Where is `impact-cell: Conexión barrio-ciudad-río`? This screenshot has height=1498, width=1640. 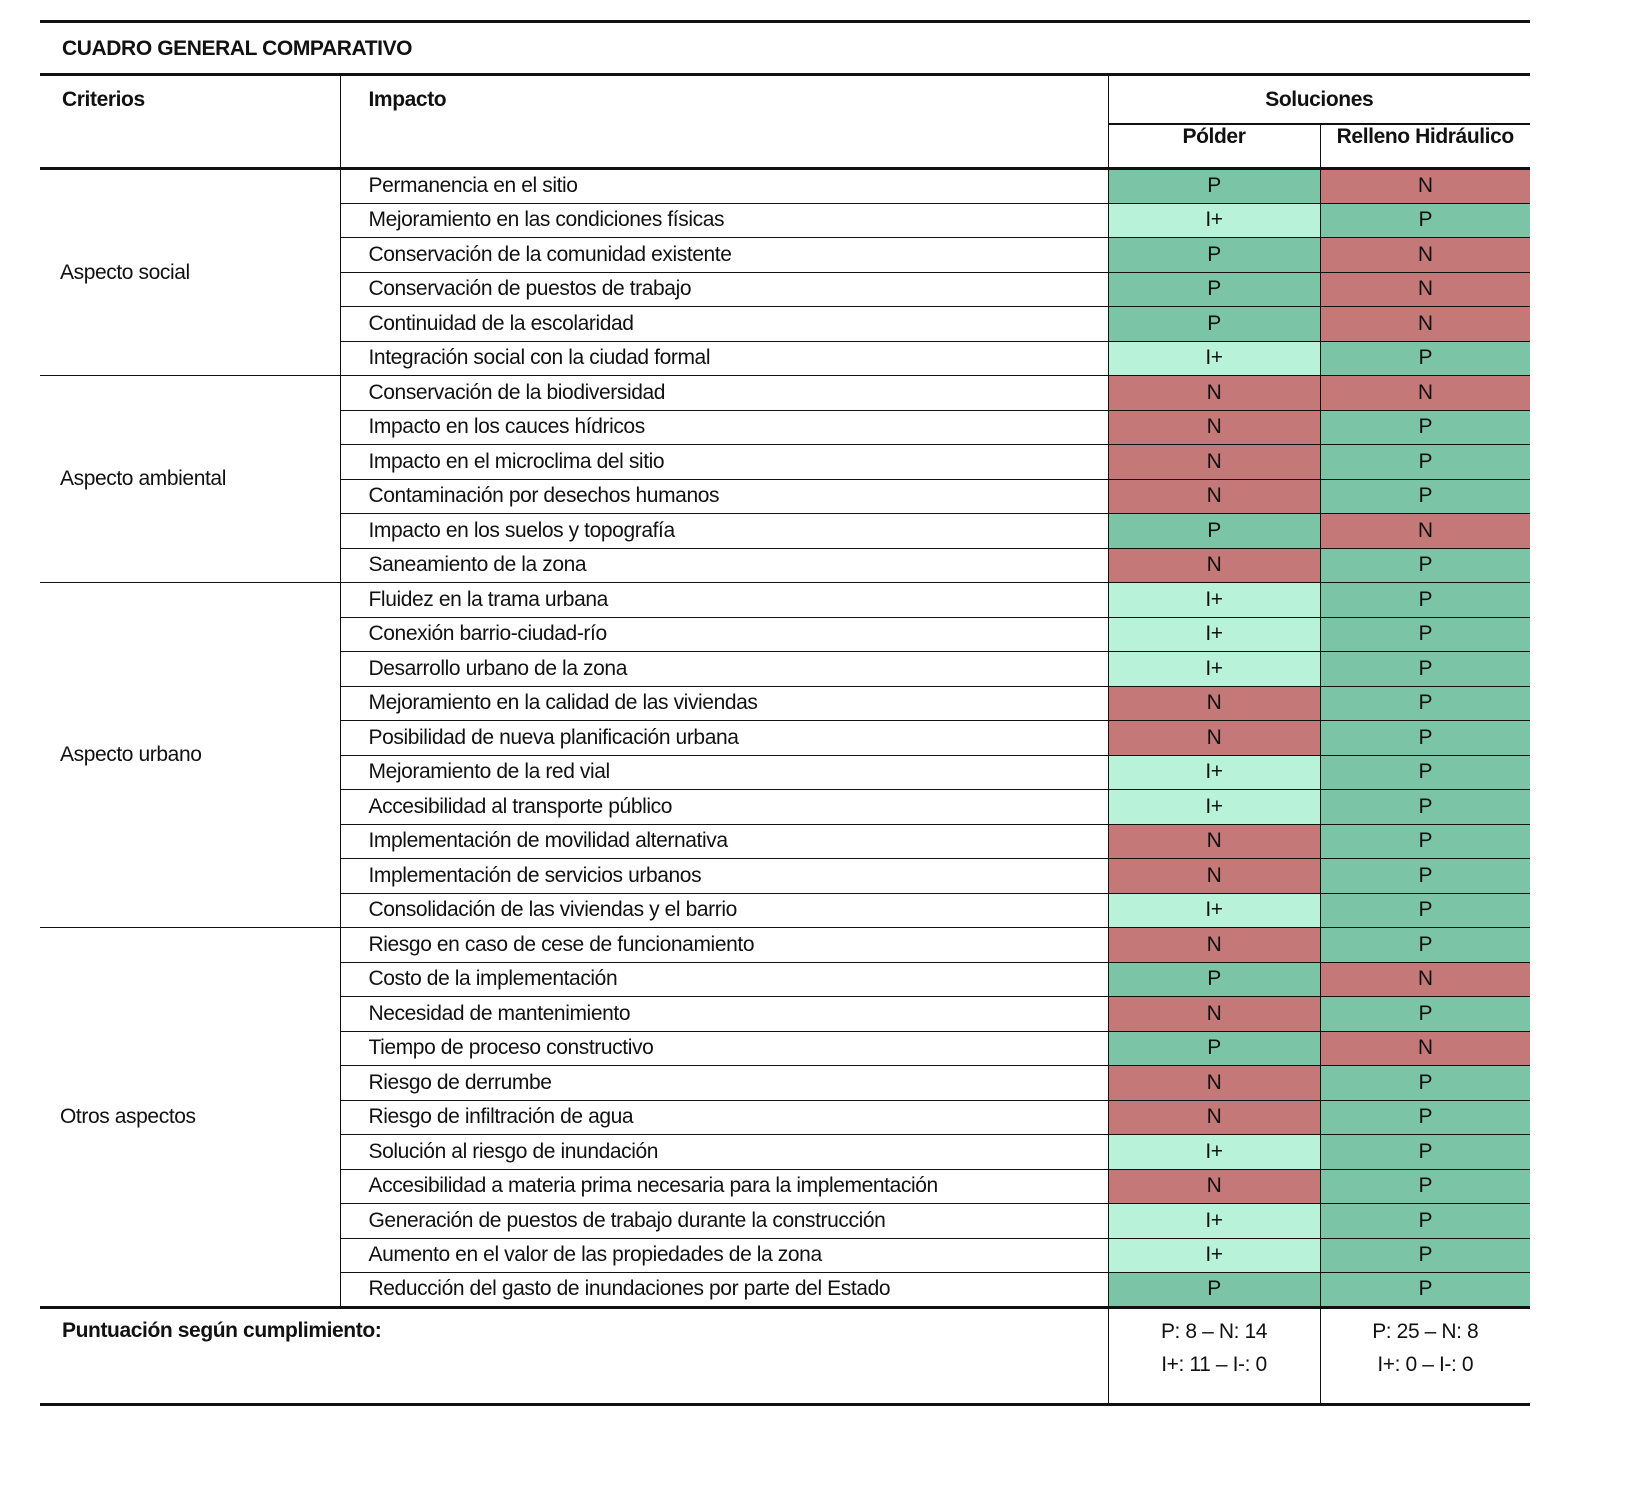 impact-cell: Conexión barrio-ciudad-río is located at coordinates (724, 634).